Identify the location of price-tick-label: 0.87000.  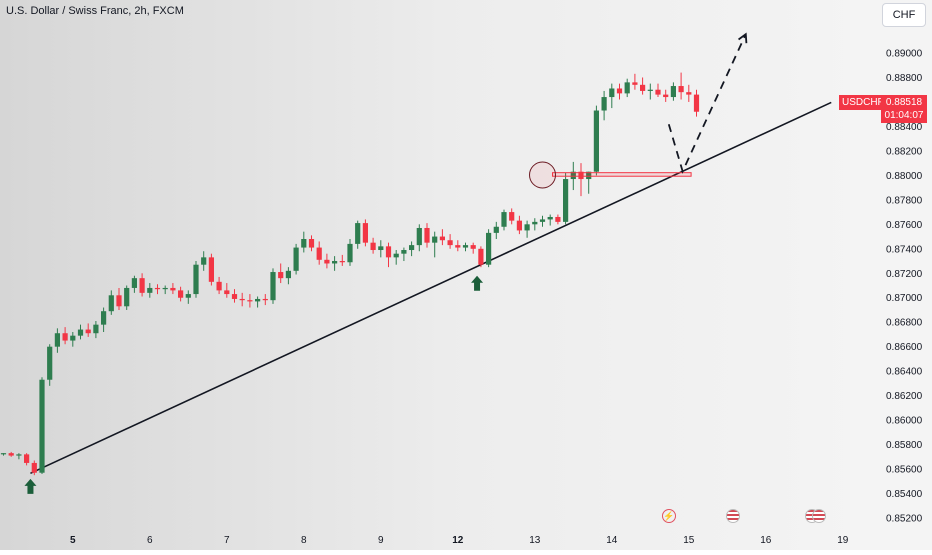
(904, 298).